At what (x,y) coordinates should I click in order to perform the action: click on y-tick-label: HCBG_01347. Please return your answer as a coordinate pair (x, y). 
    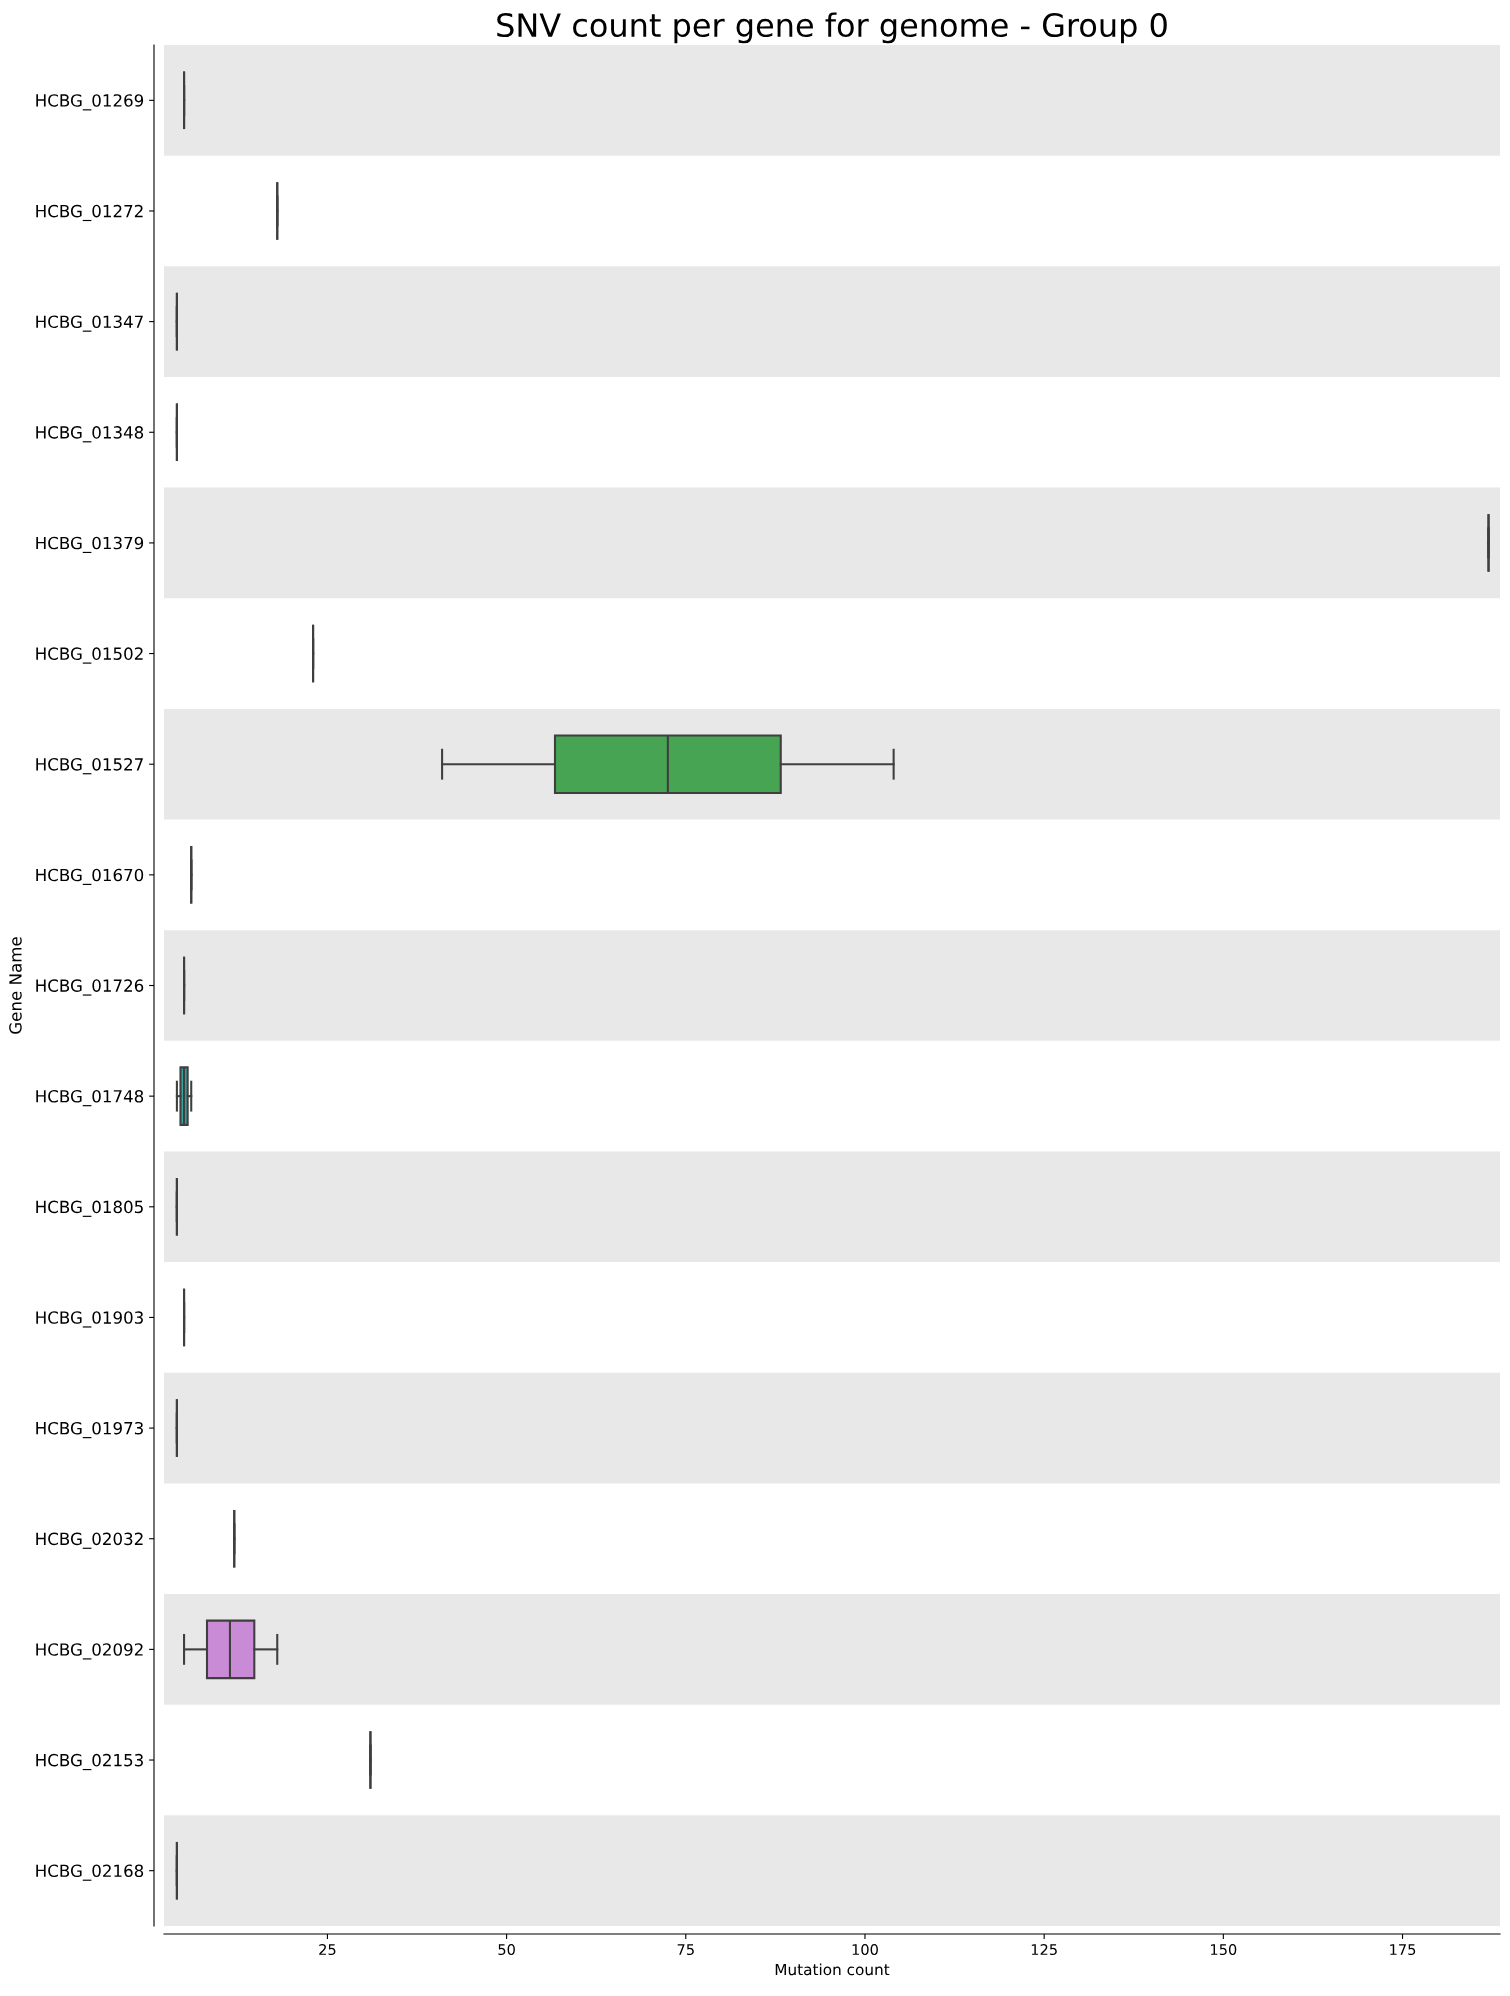
    Looking at the image, I should click on (89, 323).